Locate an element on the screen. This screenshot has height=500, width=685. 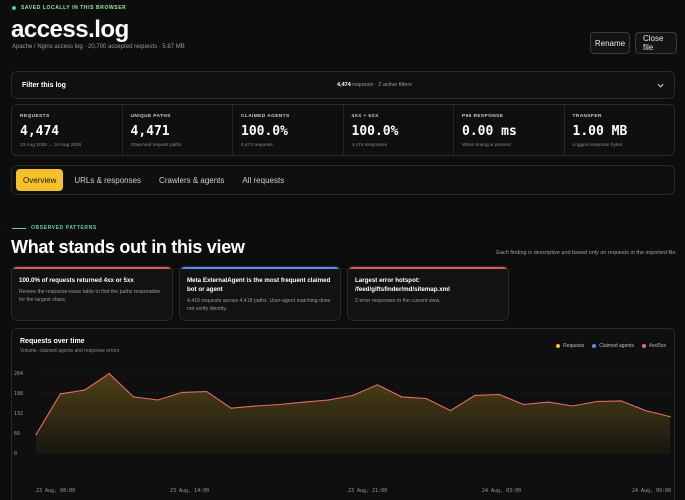
x-tick-label: 24 Aug, 09:00 is located at coordinates (651, 491).